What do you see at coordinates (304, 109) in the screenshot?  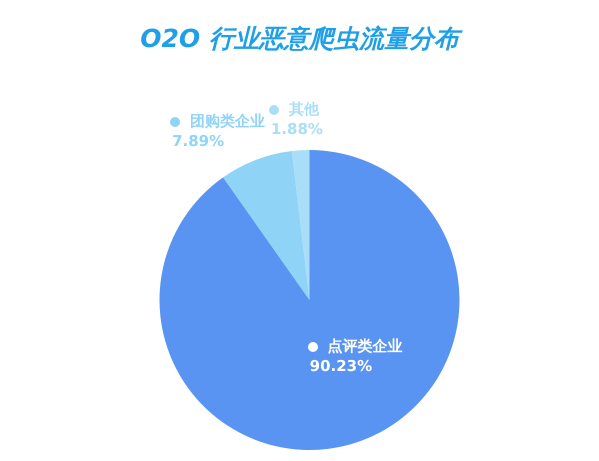 I see `legend-label: 其他` at bounding box center [304, 109].